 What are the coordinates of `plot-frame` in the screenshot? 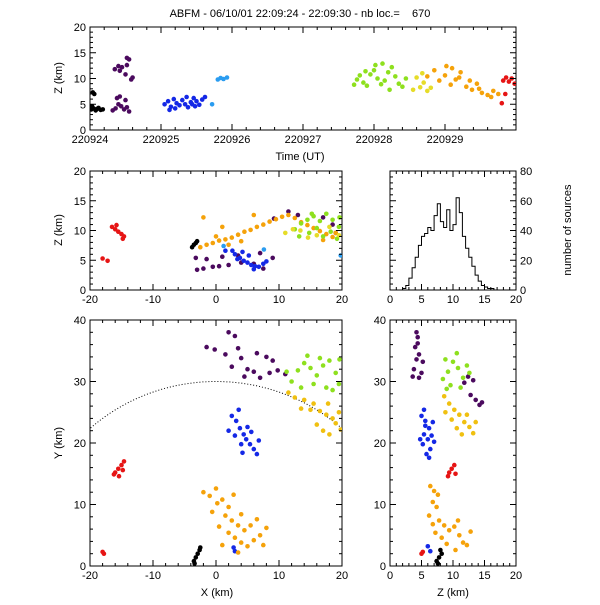 It's located at (453, 443).